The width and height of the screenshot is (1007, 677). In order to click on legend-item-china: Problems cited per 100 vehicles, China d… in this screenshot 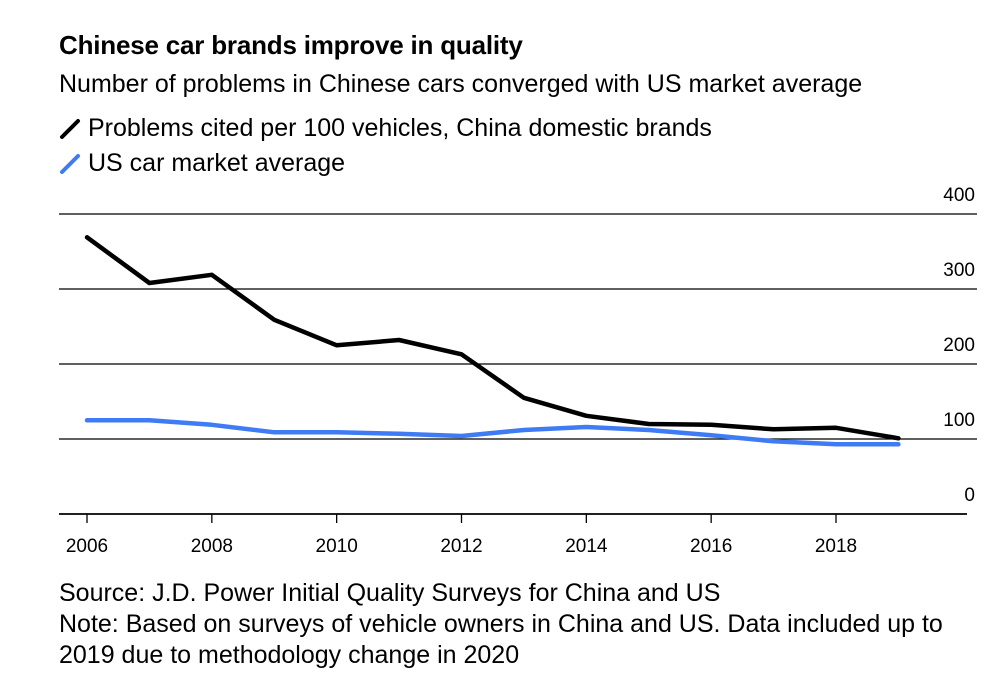, I will do `click(385, 128)`.